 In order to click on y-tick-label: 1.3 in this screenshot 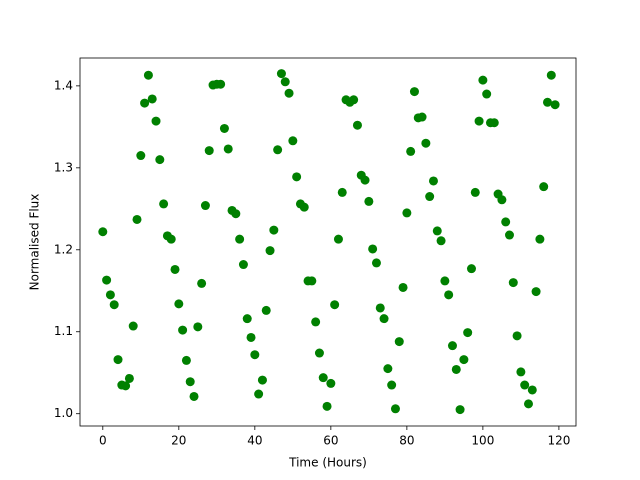, I will do `click(63, 167)`.